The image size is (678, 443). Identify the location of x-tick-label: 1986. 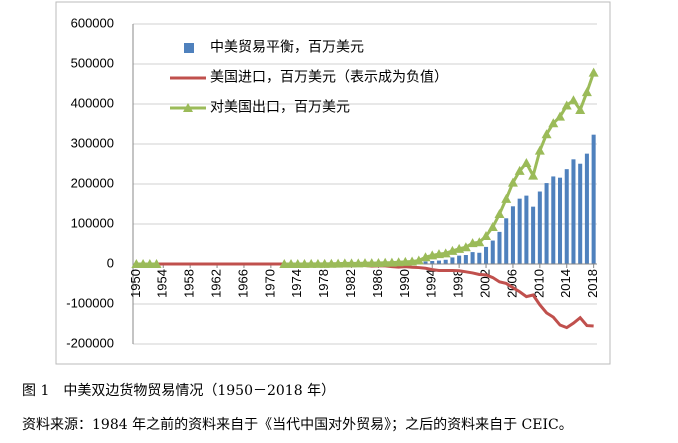
(377, 283).